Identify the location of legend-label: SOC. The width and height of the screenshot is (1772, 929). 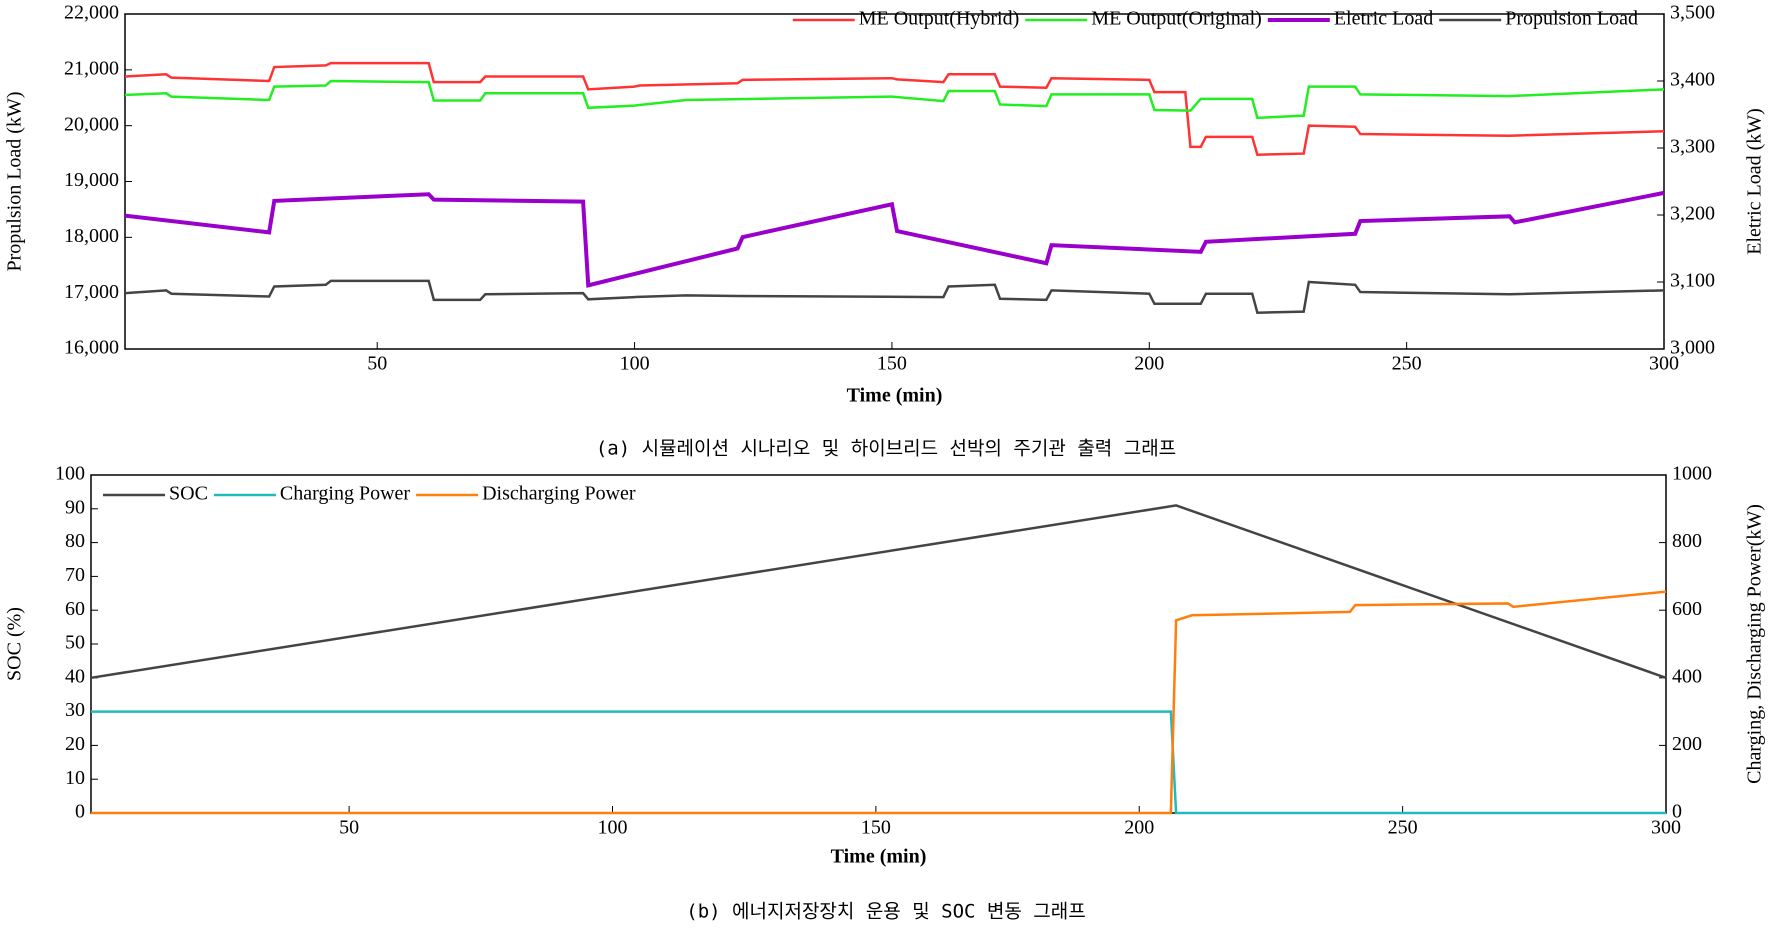
(188, 494).